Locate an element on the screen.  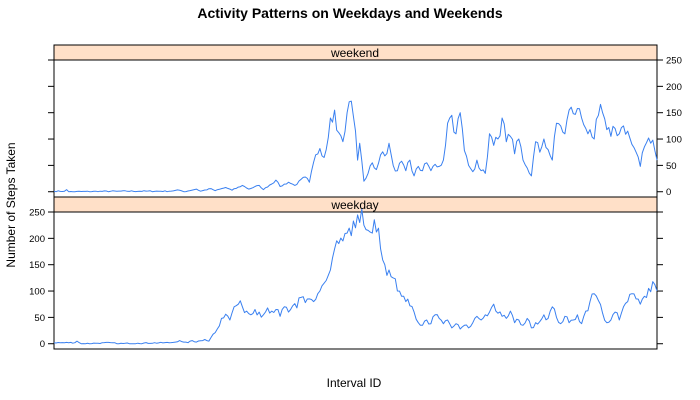
y-tick-label-weekend: 0 is located at coordinates (668, 192).